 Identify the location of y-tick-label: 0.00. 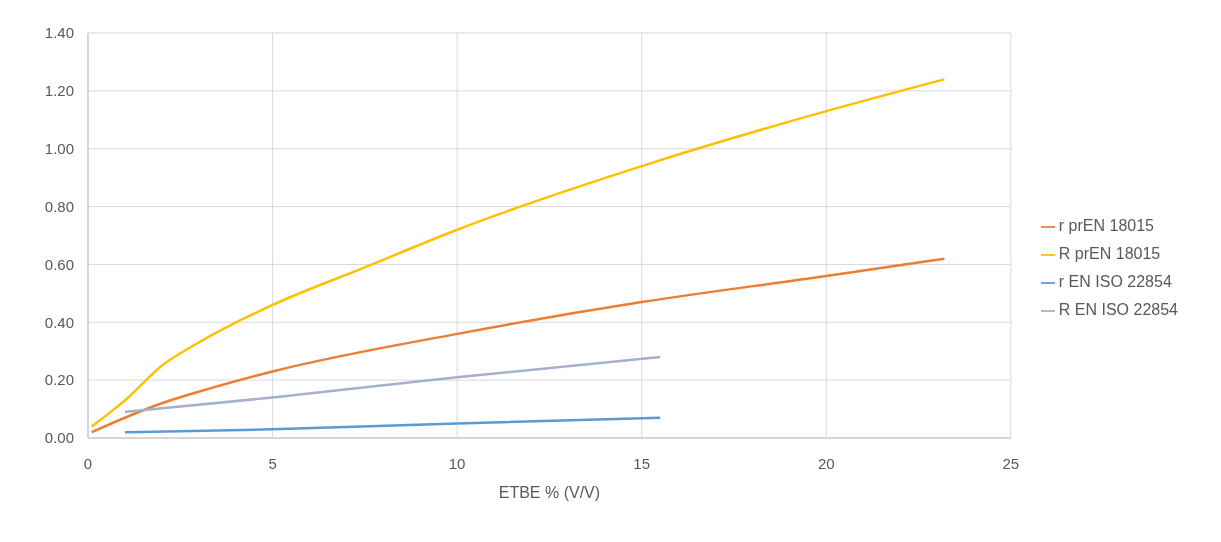
(59, 438).